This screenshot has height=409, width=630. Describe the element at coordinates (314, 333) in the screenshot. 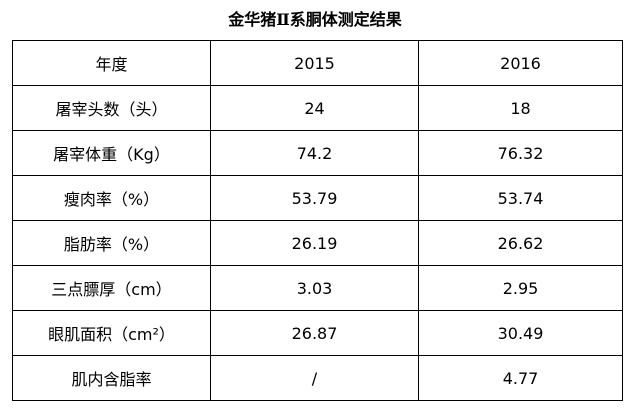

I see `table-cell: 26.87` at that location.